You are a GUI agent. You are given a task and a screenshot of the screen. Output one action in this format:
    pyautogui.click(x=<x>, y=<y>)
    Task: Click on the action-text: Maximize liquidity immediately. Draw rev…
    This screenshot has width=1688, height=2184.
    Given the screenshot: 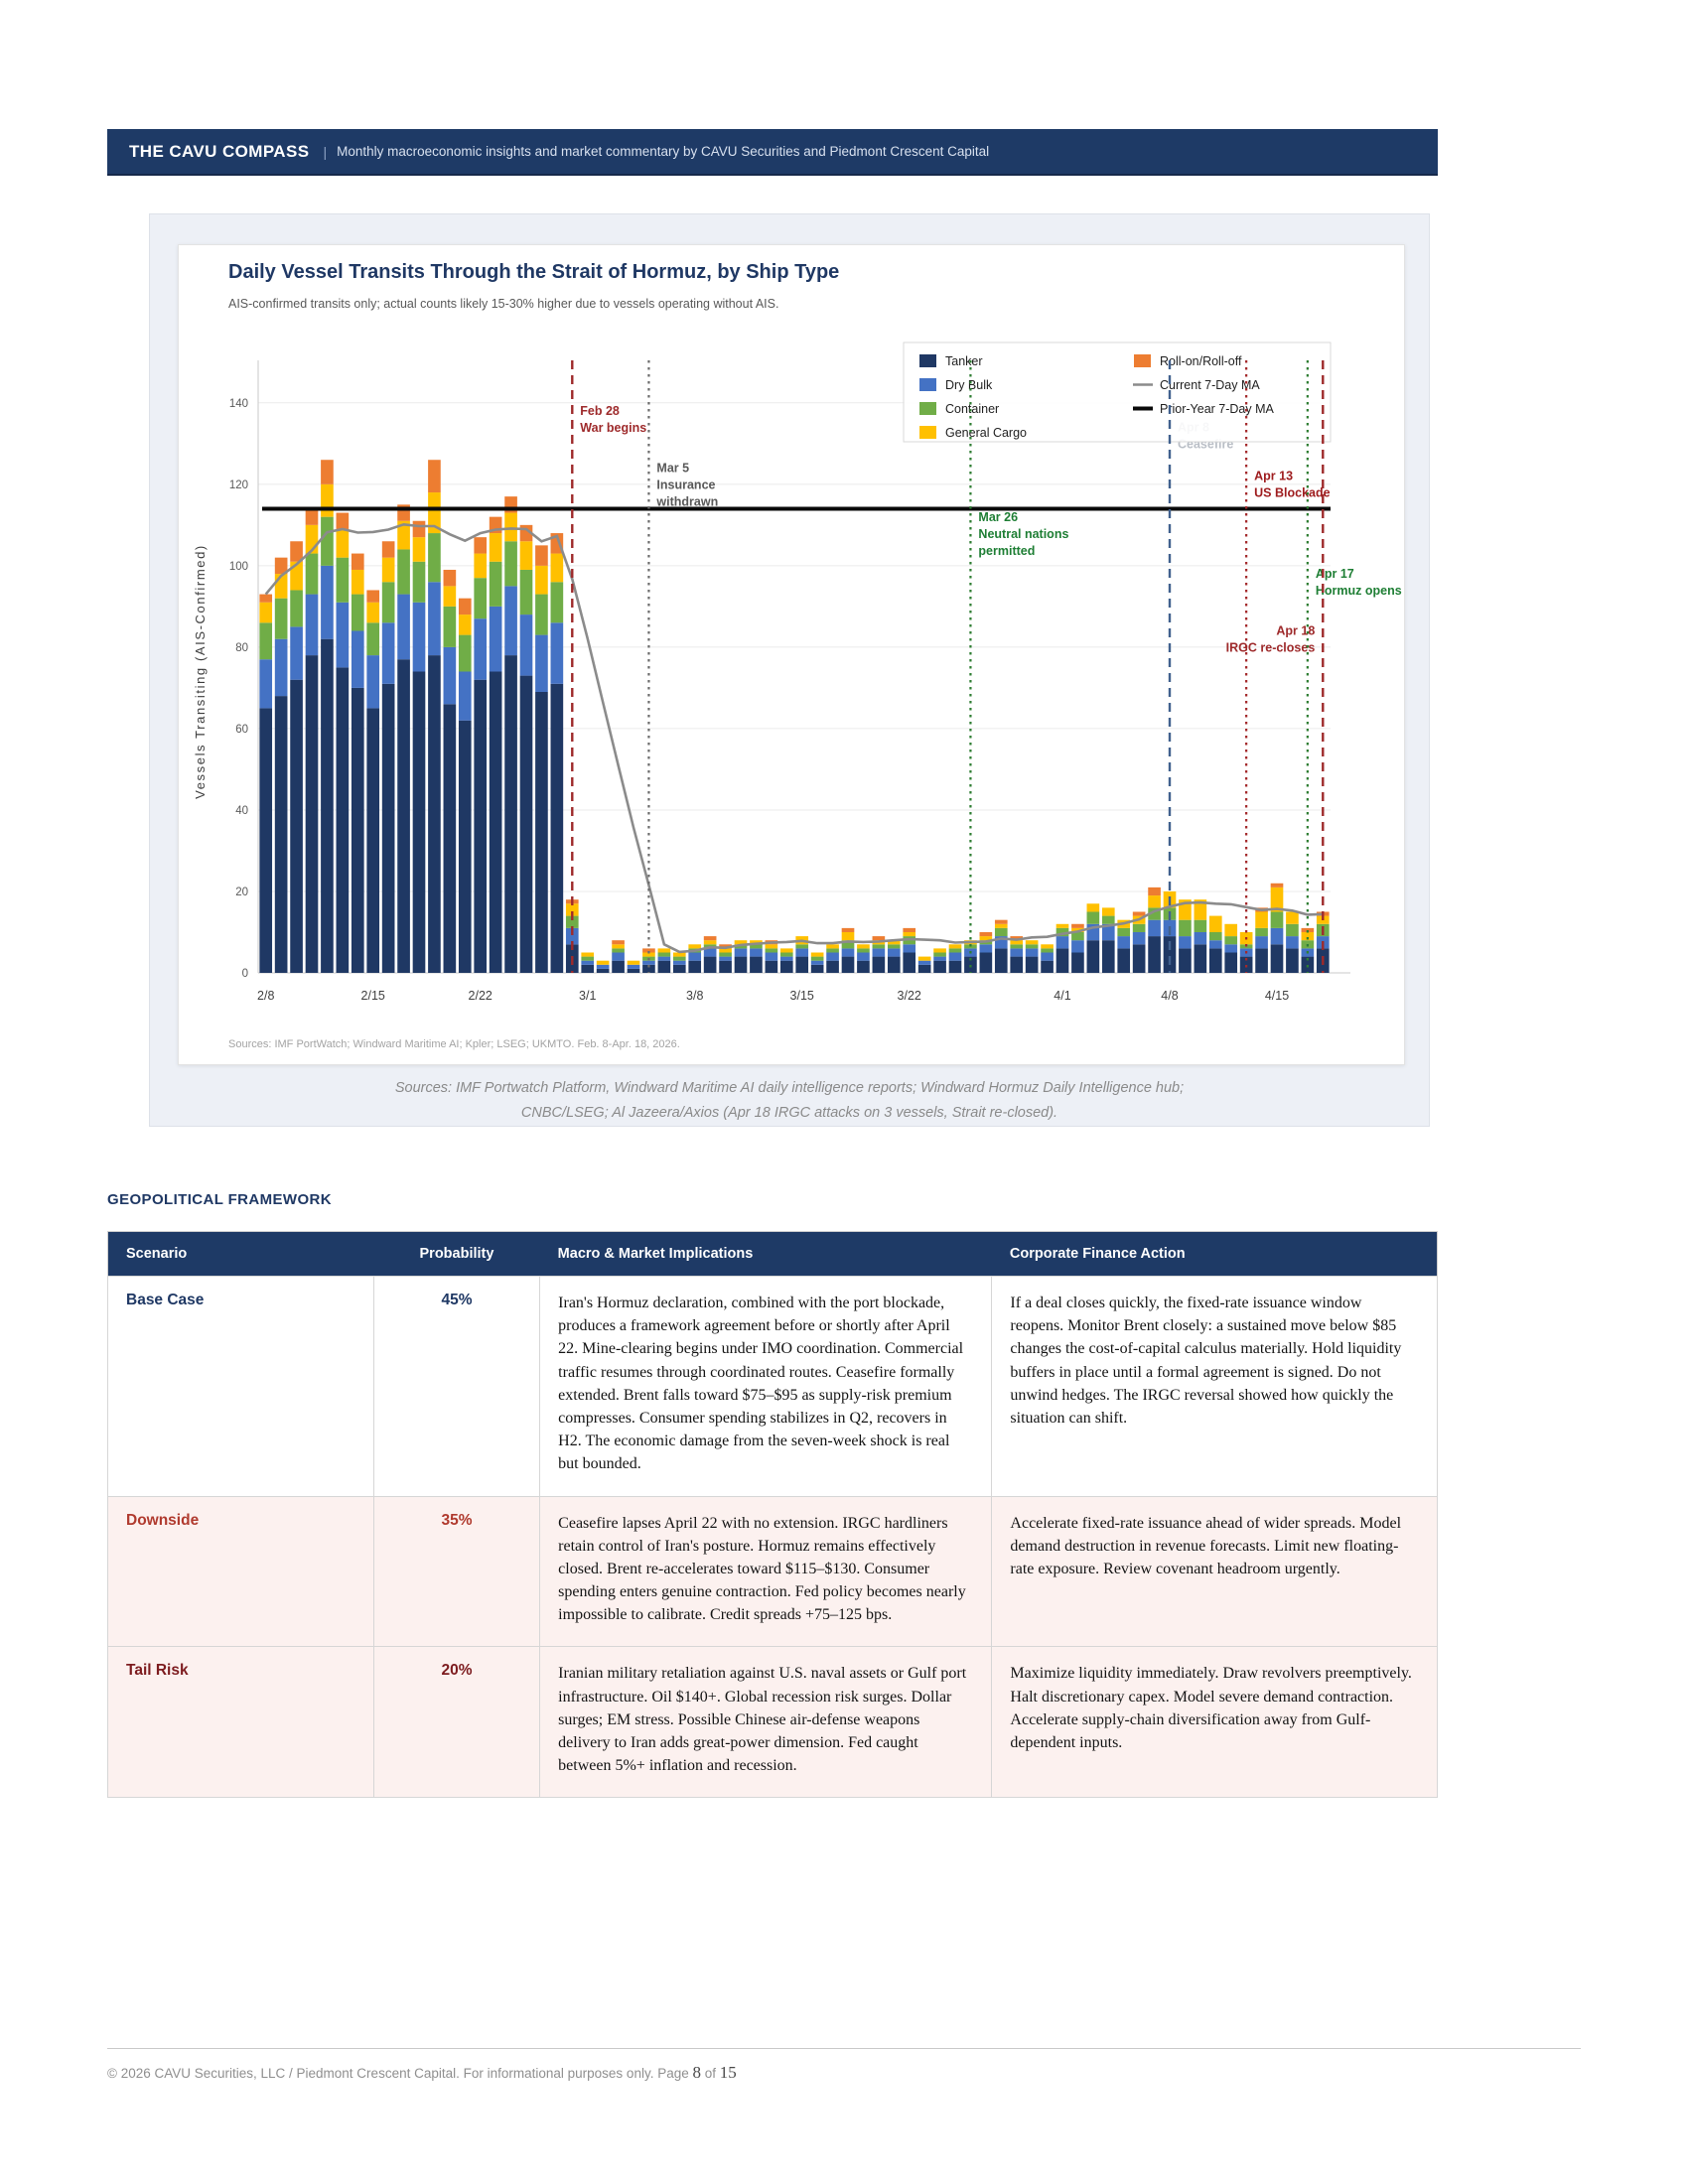 What is the action you would take?
    pyautogui.click(x=1214, y=1722)
    